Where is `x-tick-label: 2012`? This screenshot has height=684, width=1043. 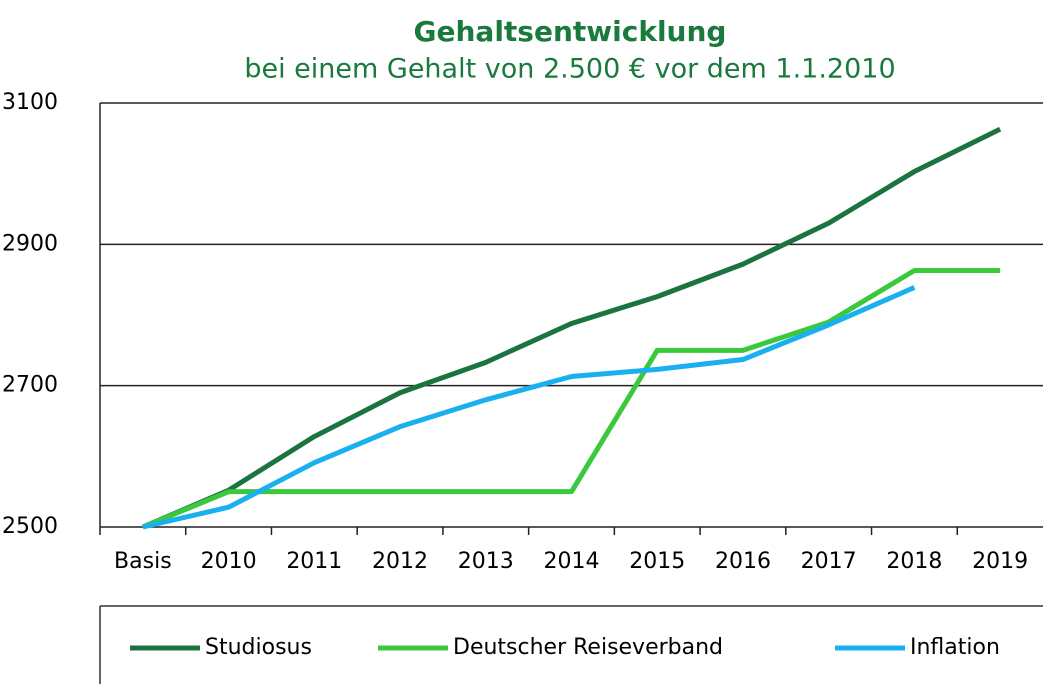 x-tick-label: 2012 is located at coordinates (400, 561).